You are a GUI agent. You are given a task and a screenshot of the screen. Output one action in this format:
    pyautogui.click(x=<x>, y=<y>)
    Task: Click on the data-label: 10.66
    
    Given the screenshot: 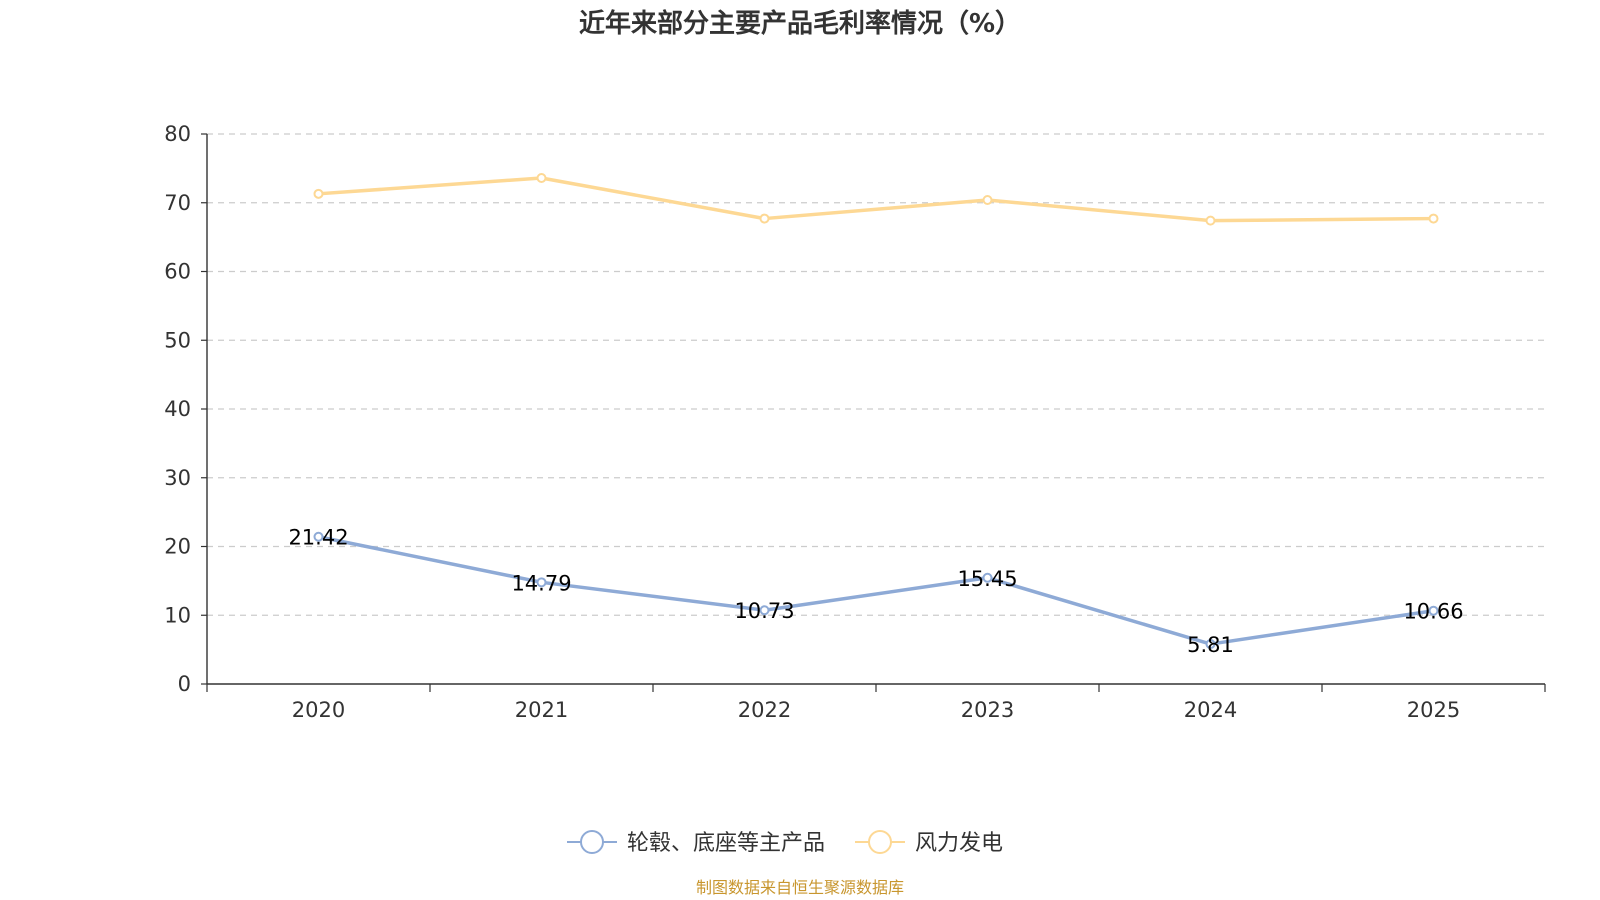 What is the action you would take?
    pyautogui.click(x=1433, y=612)
    